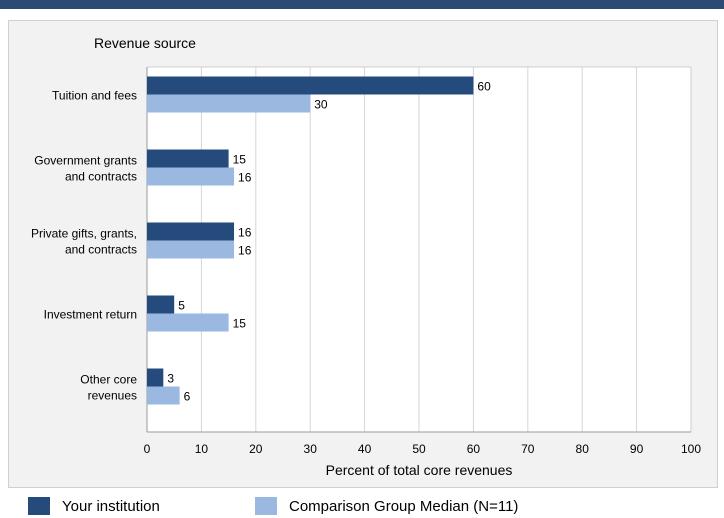  I want to click on data-label-2-0: 30, so click(321, 105).